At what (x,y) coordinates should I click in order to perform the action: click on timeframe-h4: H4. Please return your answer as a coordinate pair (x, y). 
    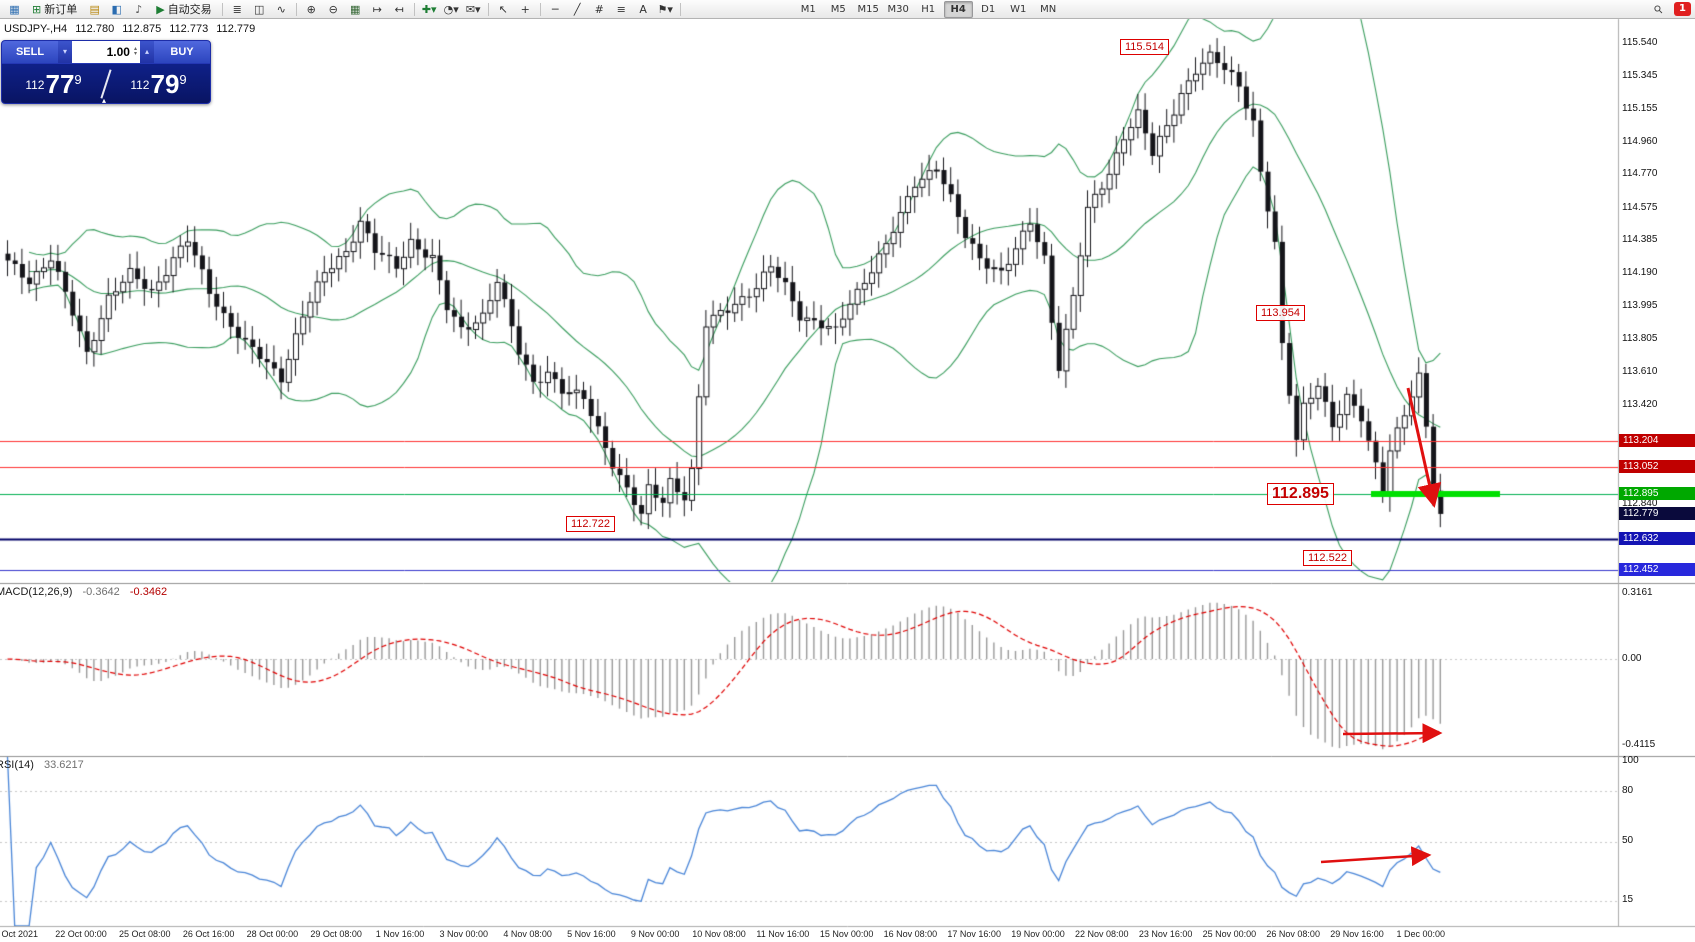
    Looking at the image, I should click on (958, 9).